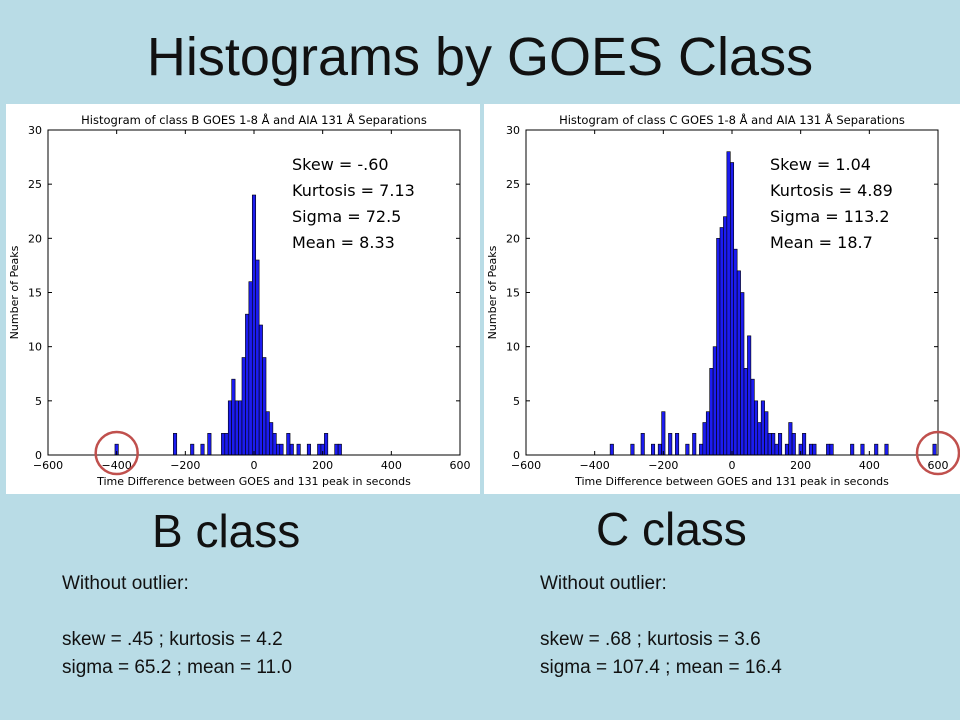 The width and height of the screenshot is (960, 720). I want to click on outlier-line-1: skew = .68 ; kurtosis = 3.6, so click(650, 639).